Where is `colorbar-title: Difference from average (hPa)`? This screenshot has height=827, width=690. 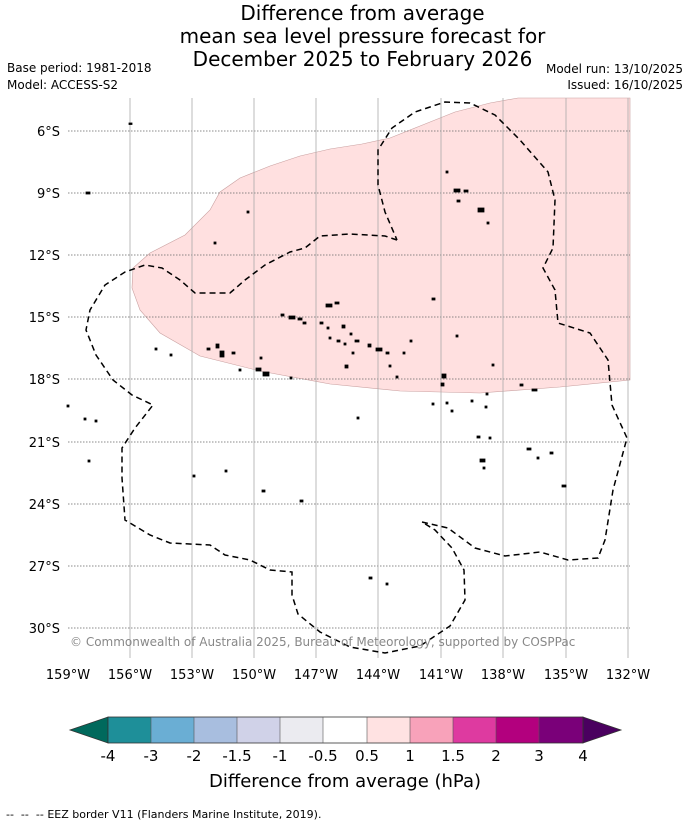
colorbar-title: Difference from average (hPa) is located at coordinates (345, 781).